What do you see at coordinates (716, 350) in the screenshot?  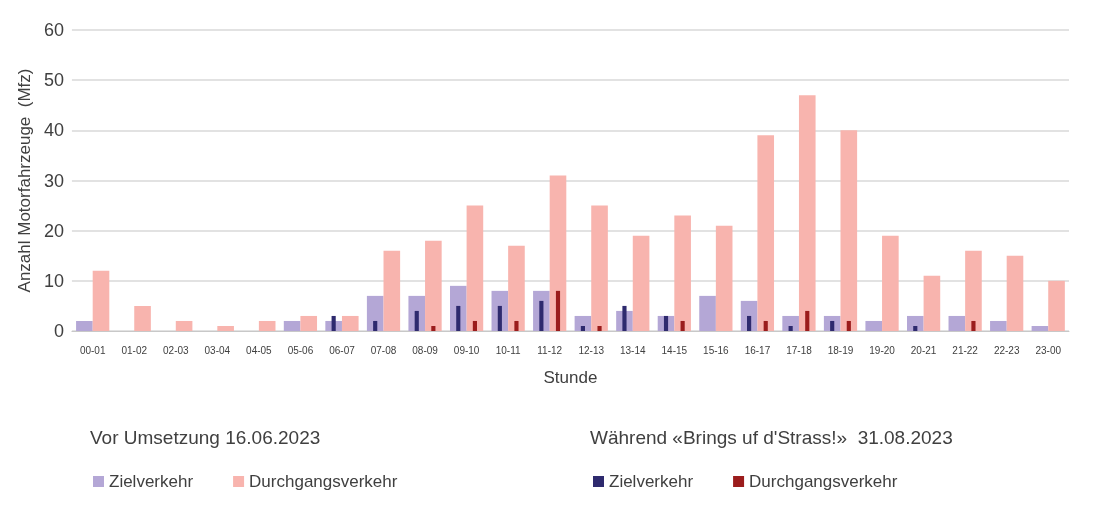 I see `x-tick-label: 15-16` at bounding box center [716, 350].